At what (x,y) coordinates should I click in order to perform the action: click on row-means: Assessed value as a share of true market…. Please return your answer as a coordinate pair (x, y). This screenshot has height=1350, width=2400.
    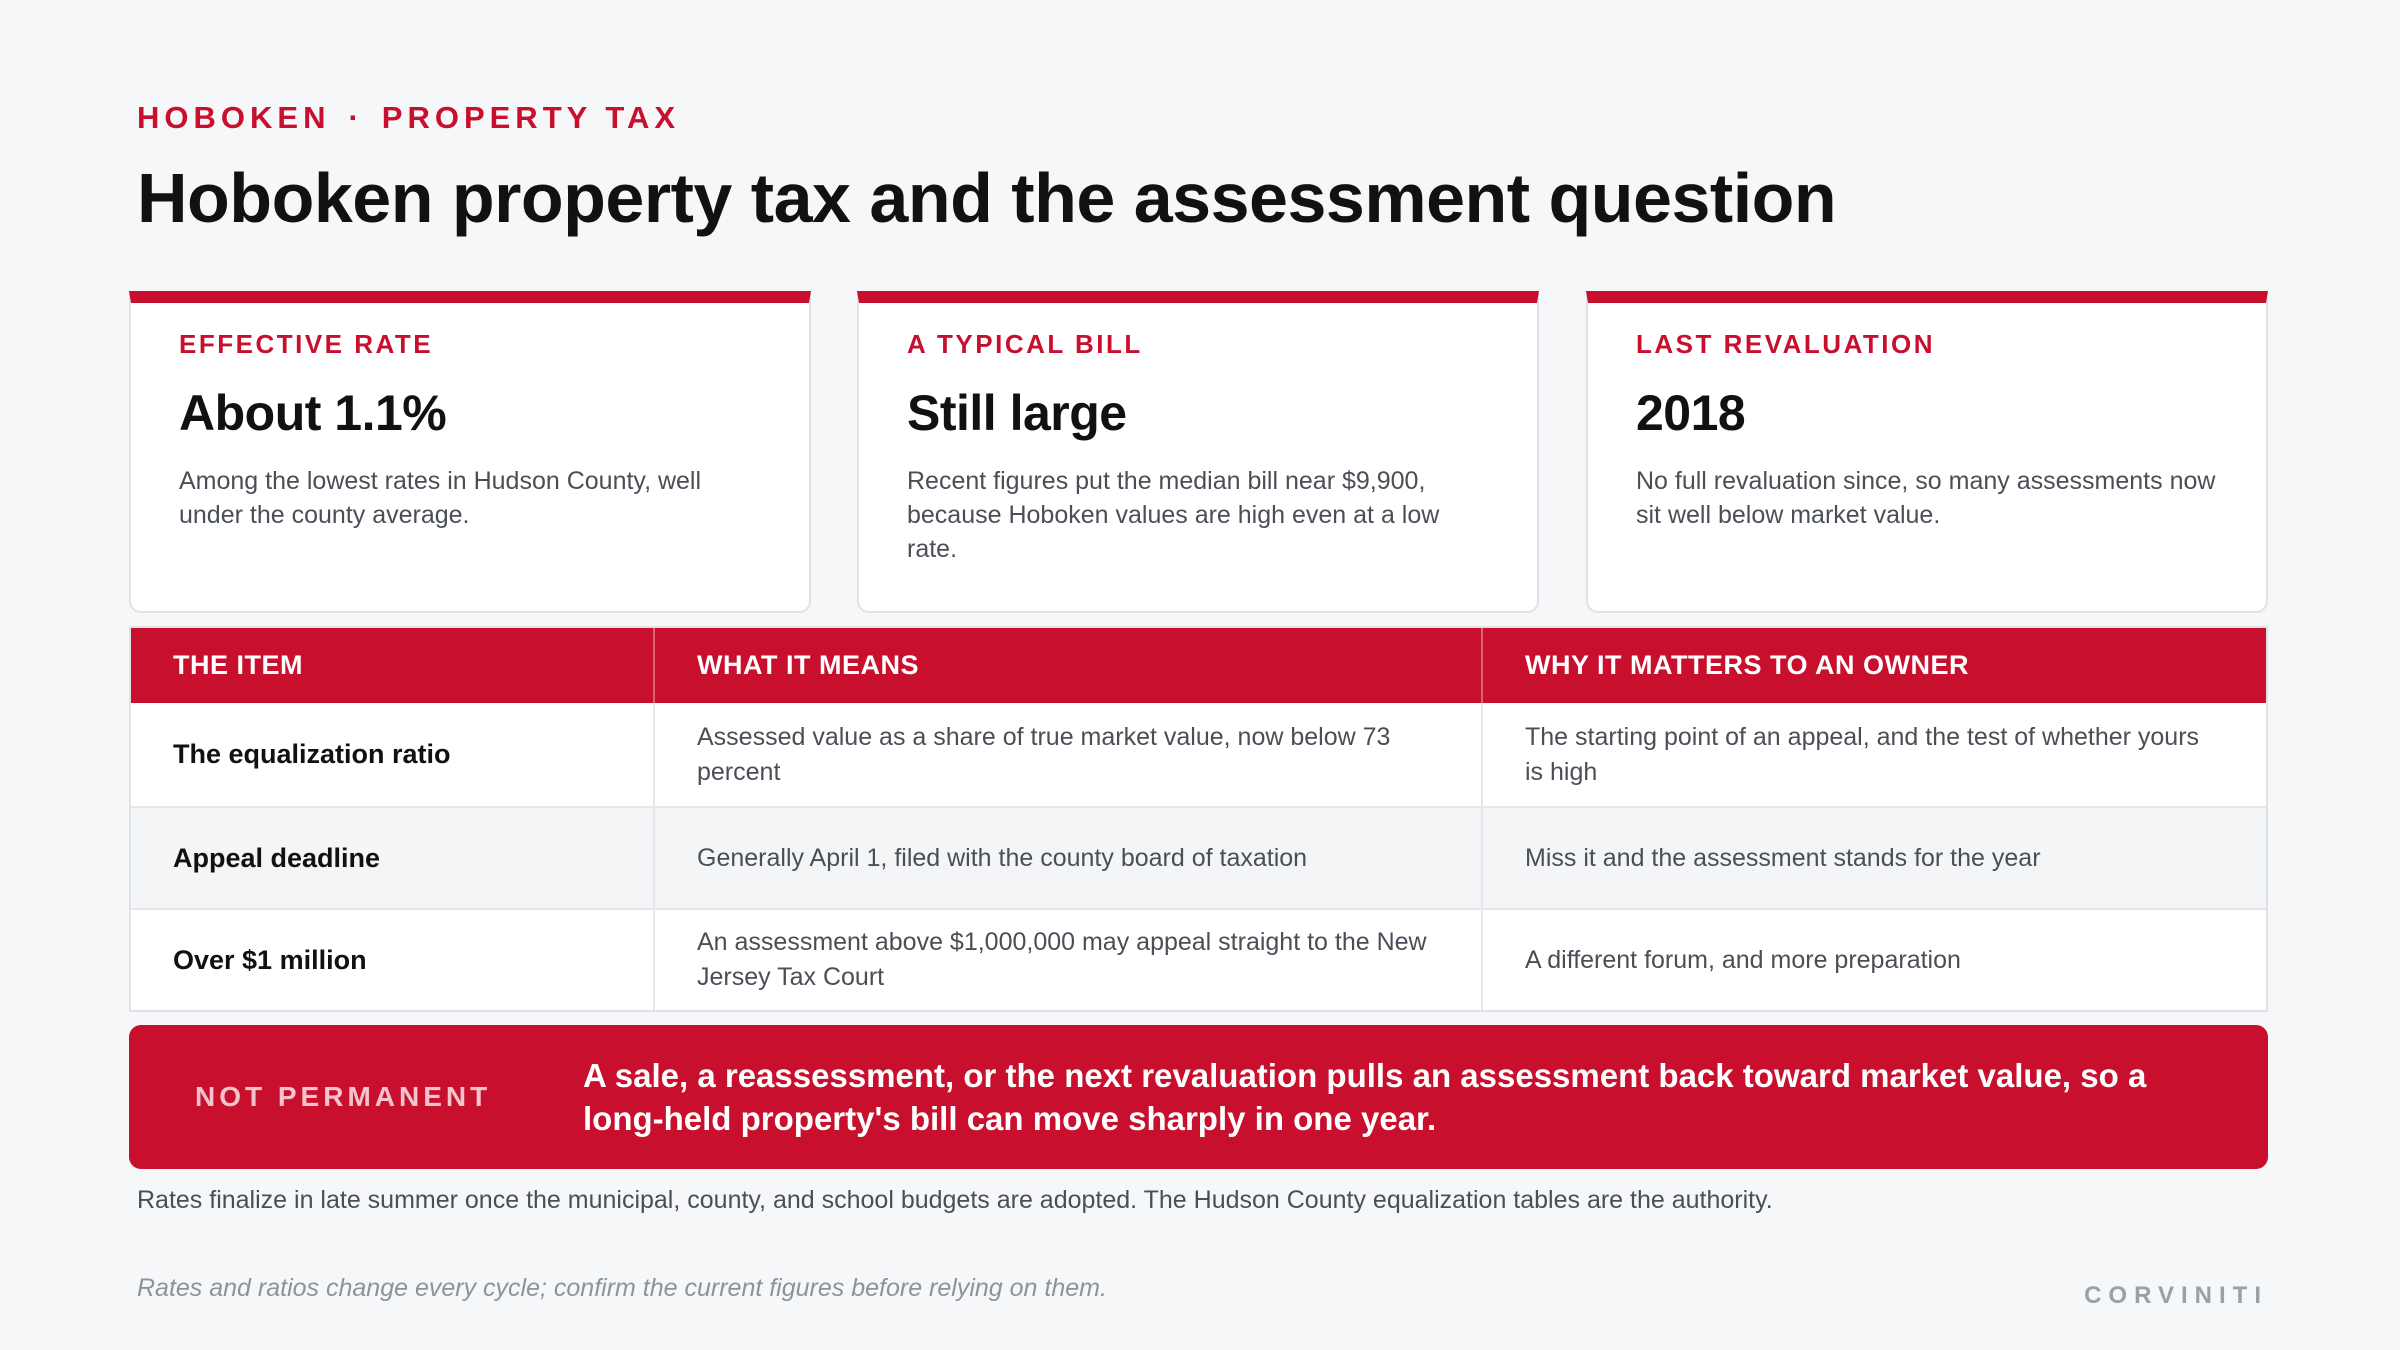
    Looking at the image, I should click on (1067, 754).